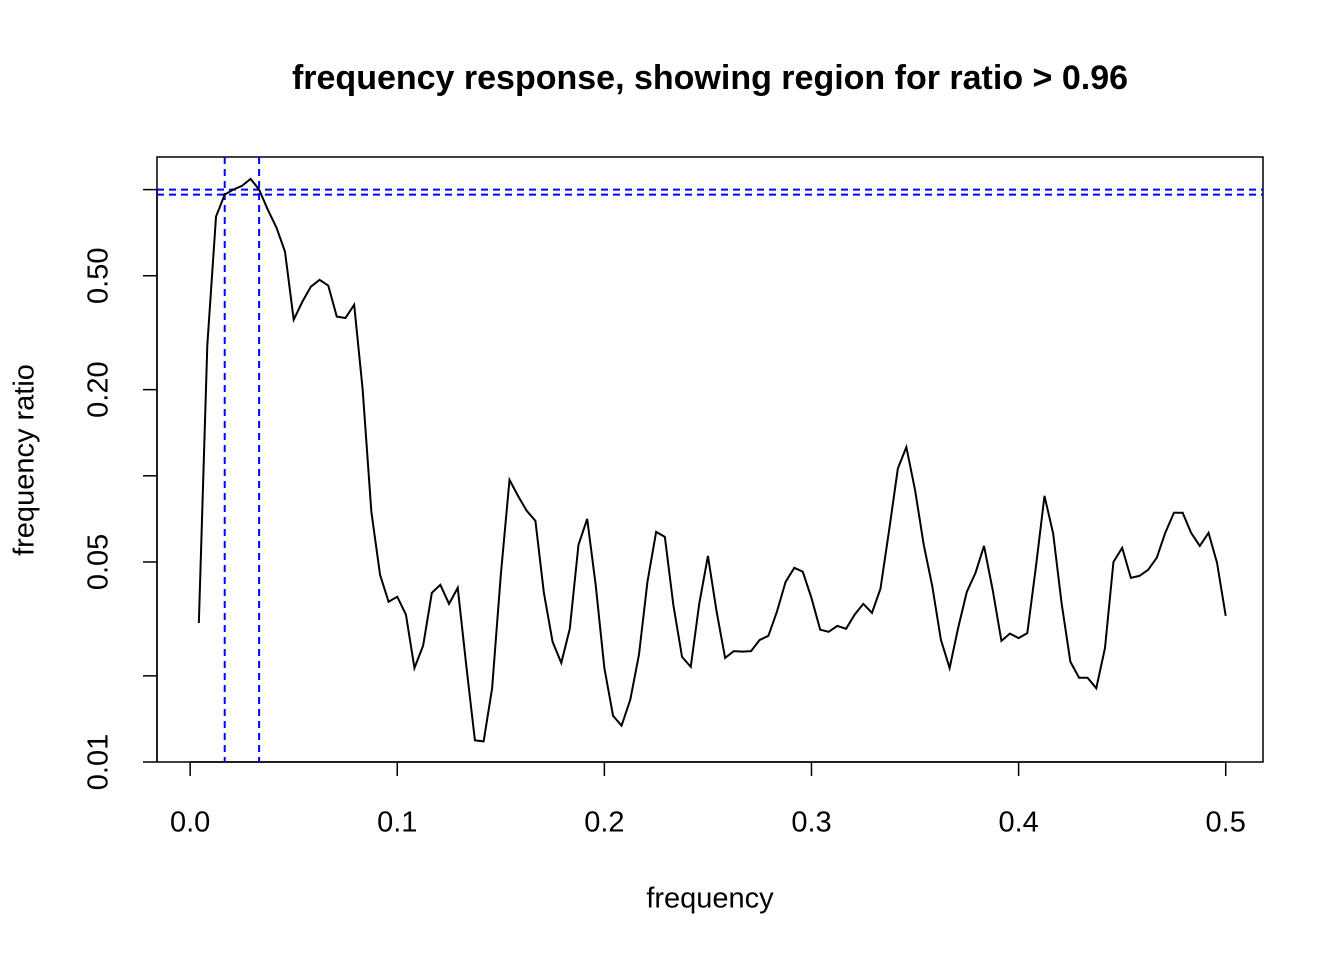  What do you see at coordinates (604, 823) in the screenshot?
I see `x-tick-label: 0.2` at bounding box center [604, 823].